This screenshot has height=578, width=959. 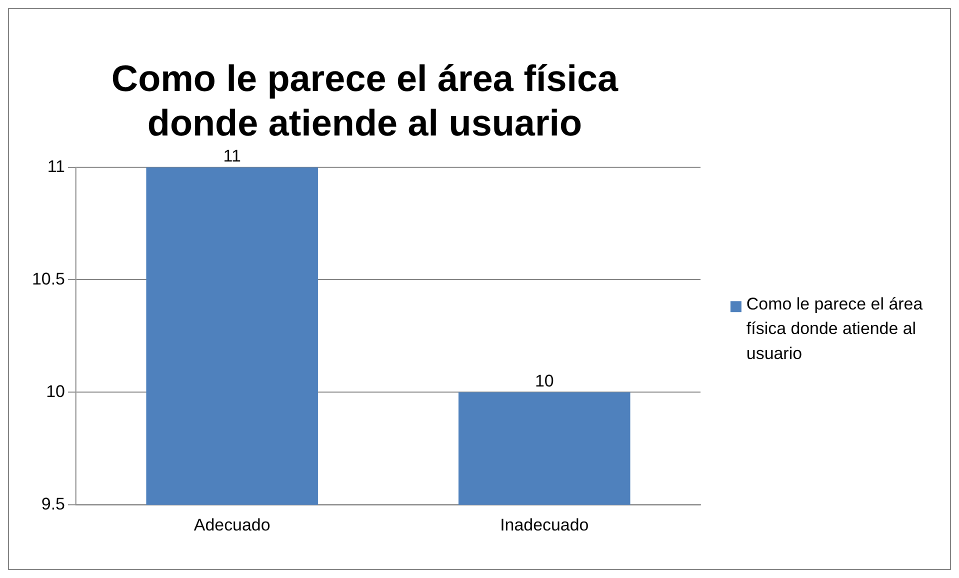 I want to click on chart-title: Como le parece el área física donde atiende al usuario, so click(x=365, y=101).